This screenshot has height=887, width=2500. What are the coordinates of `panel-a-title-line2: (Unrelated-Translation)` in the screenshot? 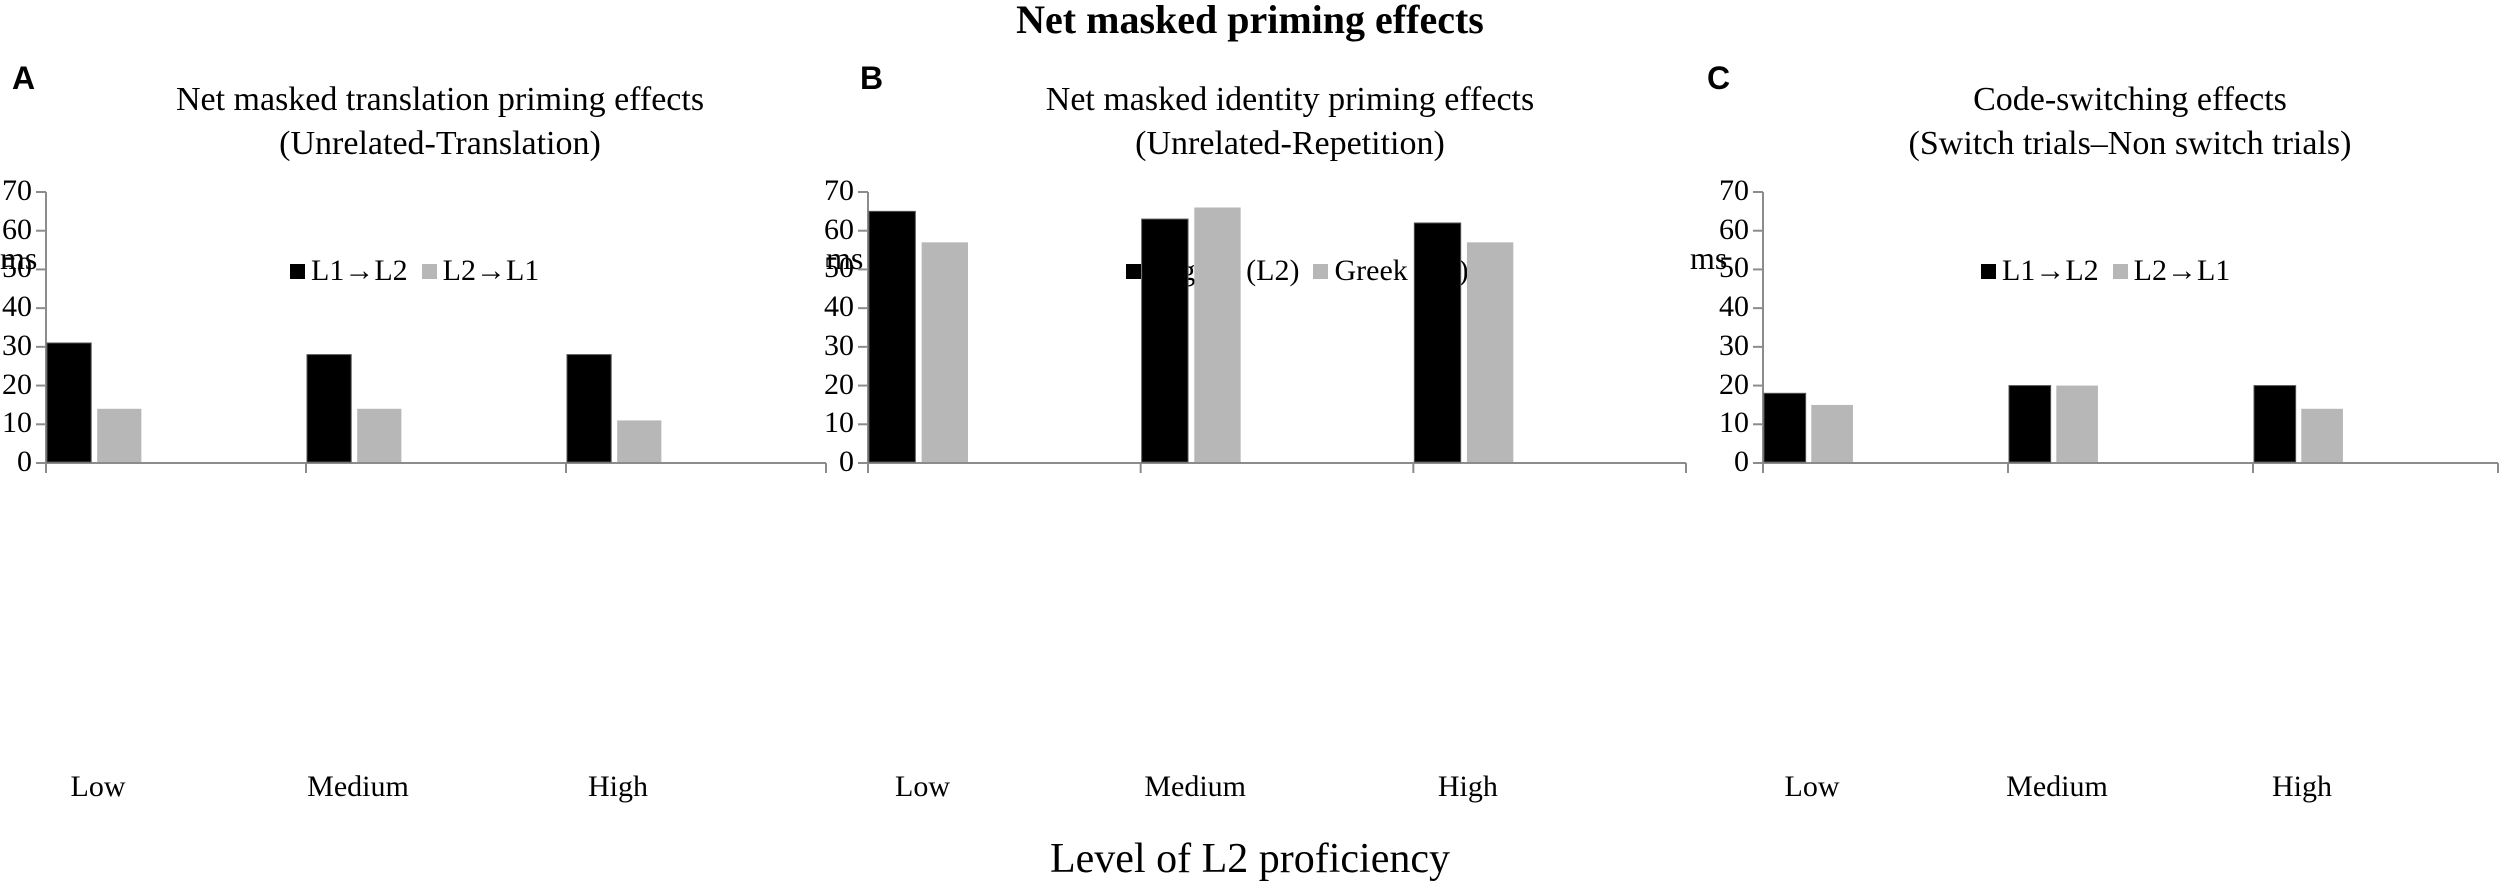 It's located at (440, 143).